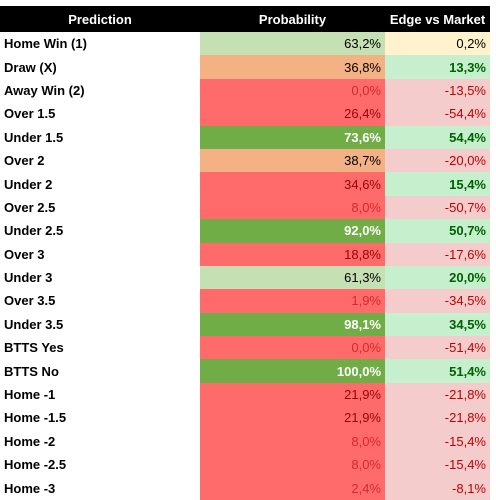 The width and height of the screenshot is (496, 500). I want to click on probability-cell: 92,0%, so click(292, 231).